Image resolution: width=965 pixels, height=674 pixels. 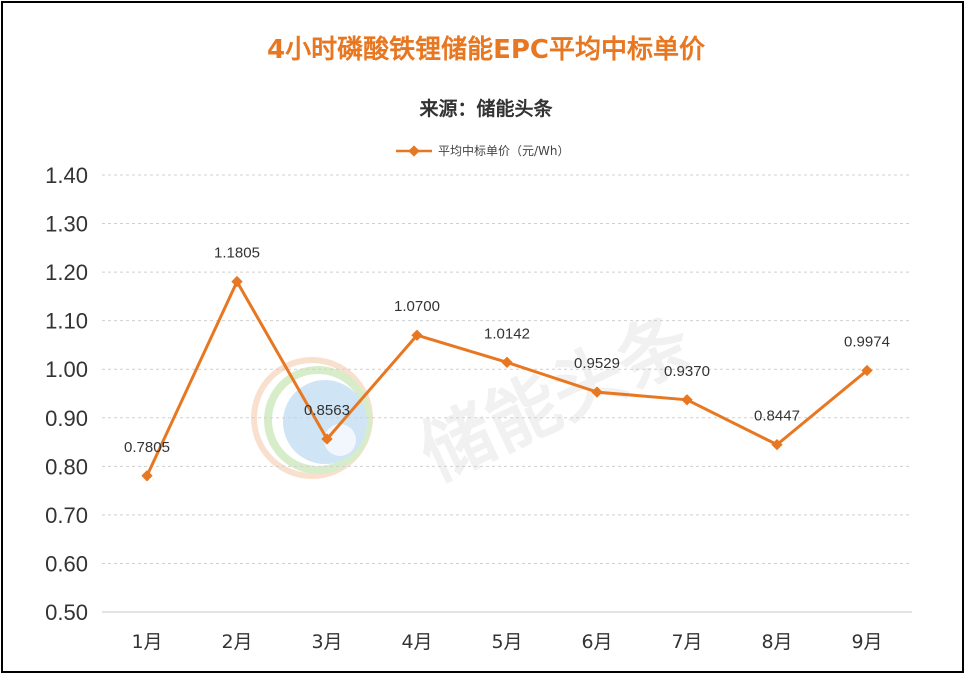 I want to click on data-label: 0.9529, so click(x=597, y=363).